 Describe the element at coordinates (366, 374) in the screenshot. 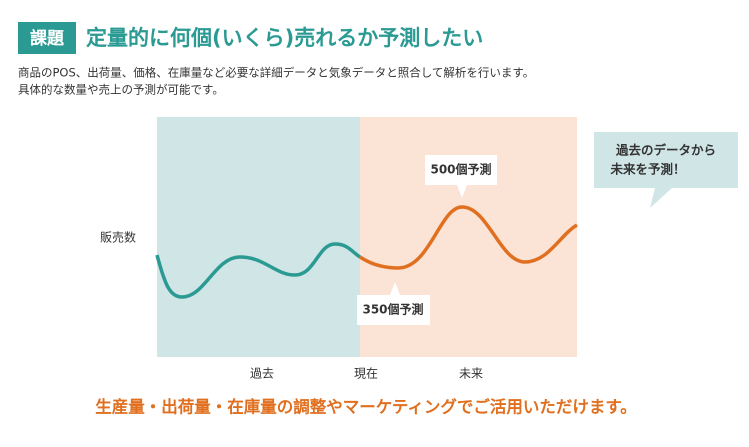

I see `x-label: 現在` at that location.